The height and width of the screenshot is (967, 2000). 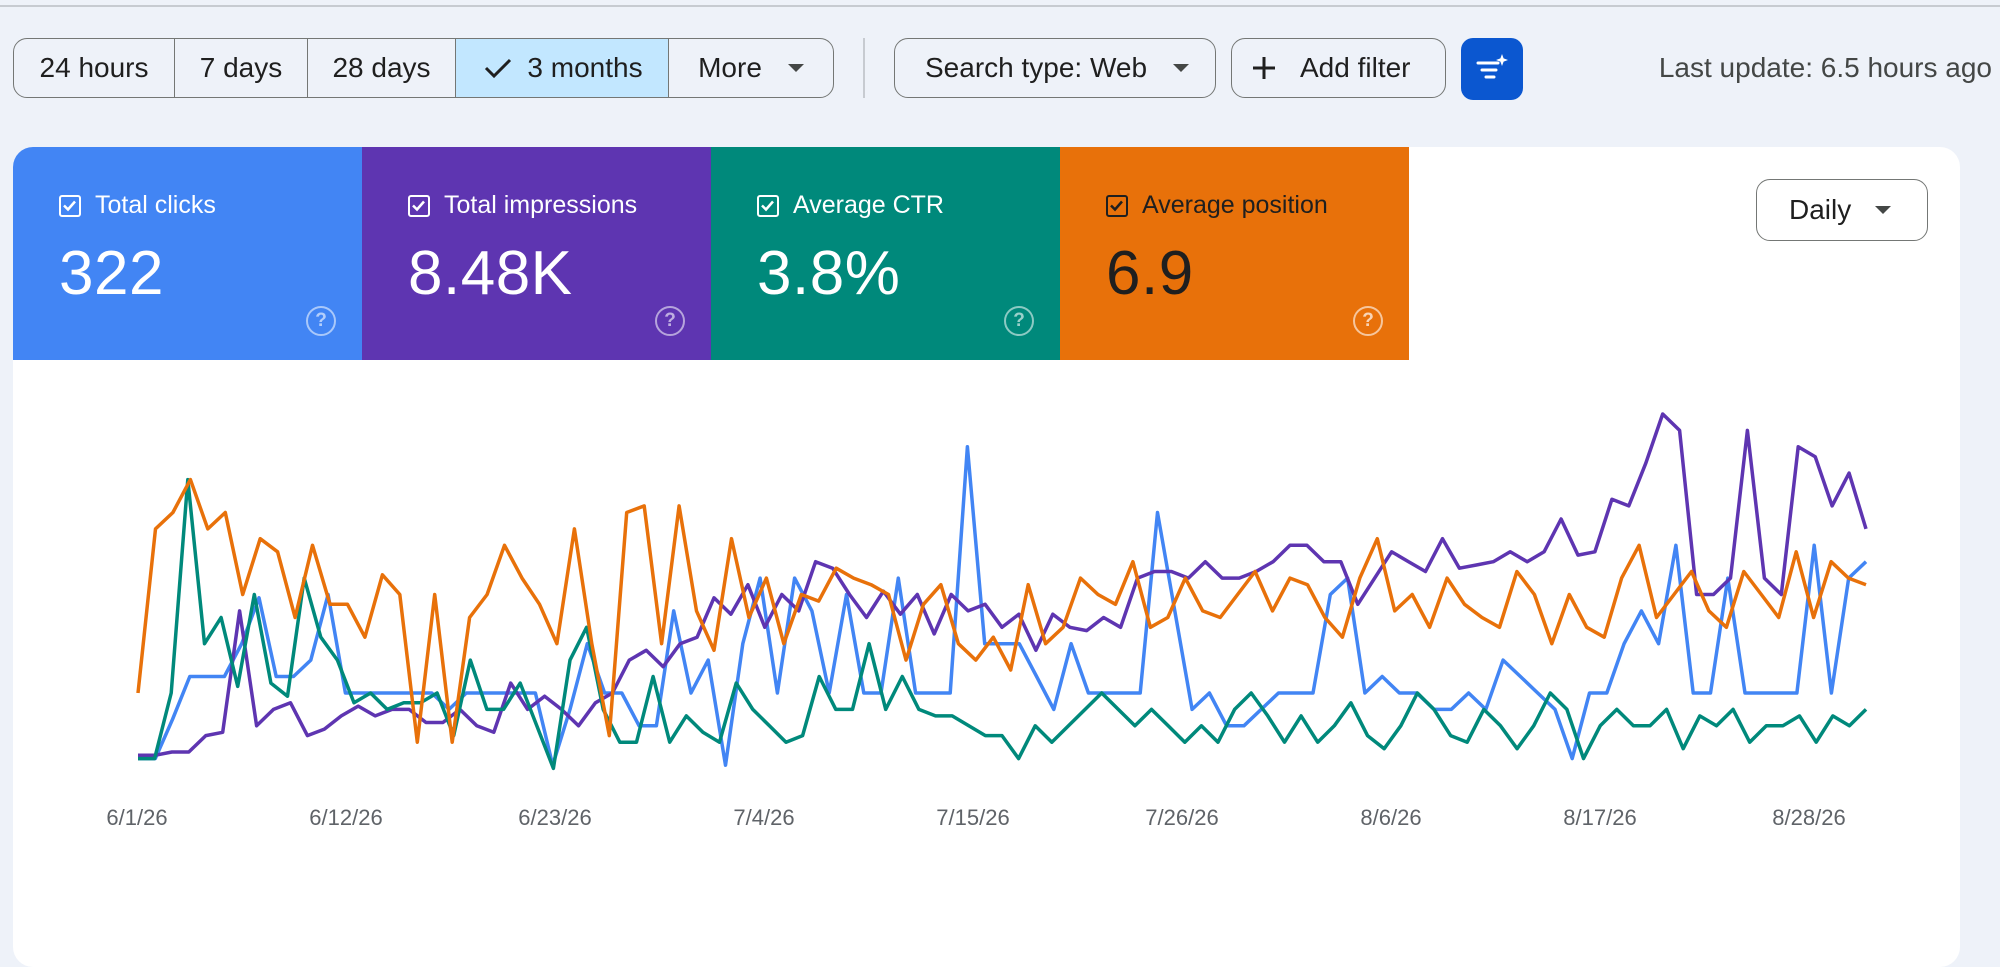 What do you see at coordinates (155, 205) in the screenshot?
I see `metric-label: Total clicks` at bounding box center [155, 205].